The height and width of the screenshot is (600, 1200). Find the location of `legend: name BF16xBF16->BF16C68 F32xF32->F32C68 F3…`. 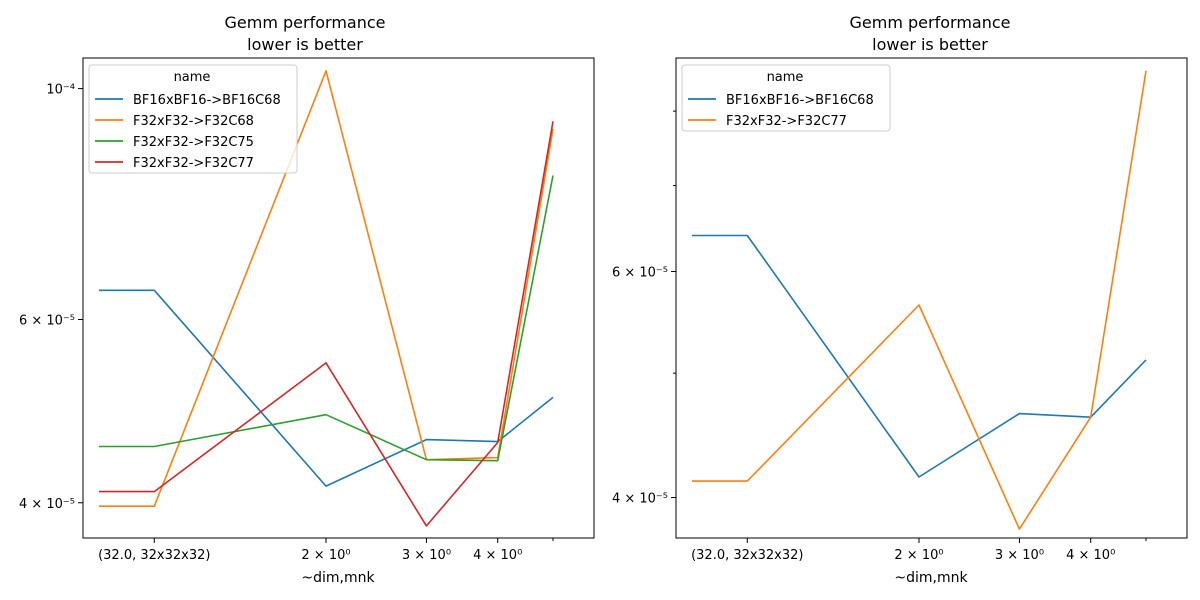

legend: name BF16xBF16->BF16C68 F32xF32->F32C68 F3… is located at coordinates (193, 119).